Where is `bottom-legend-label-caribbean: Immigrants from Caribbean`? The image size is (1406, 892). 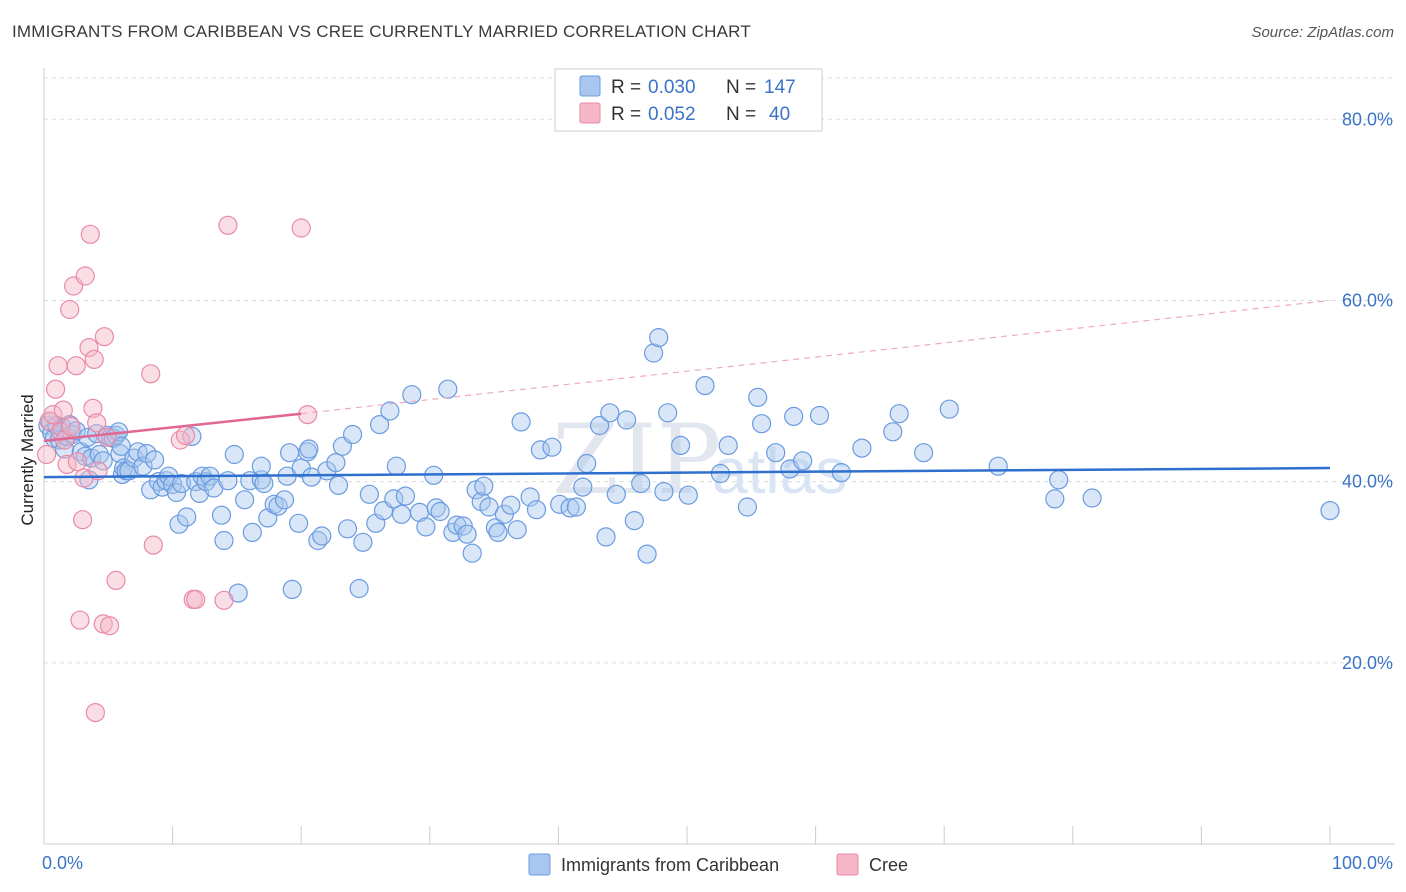
bottom-legend-label-caribbean: Immigrants from Caribbean is located at coordinates (670, 865).